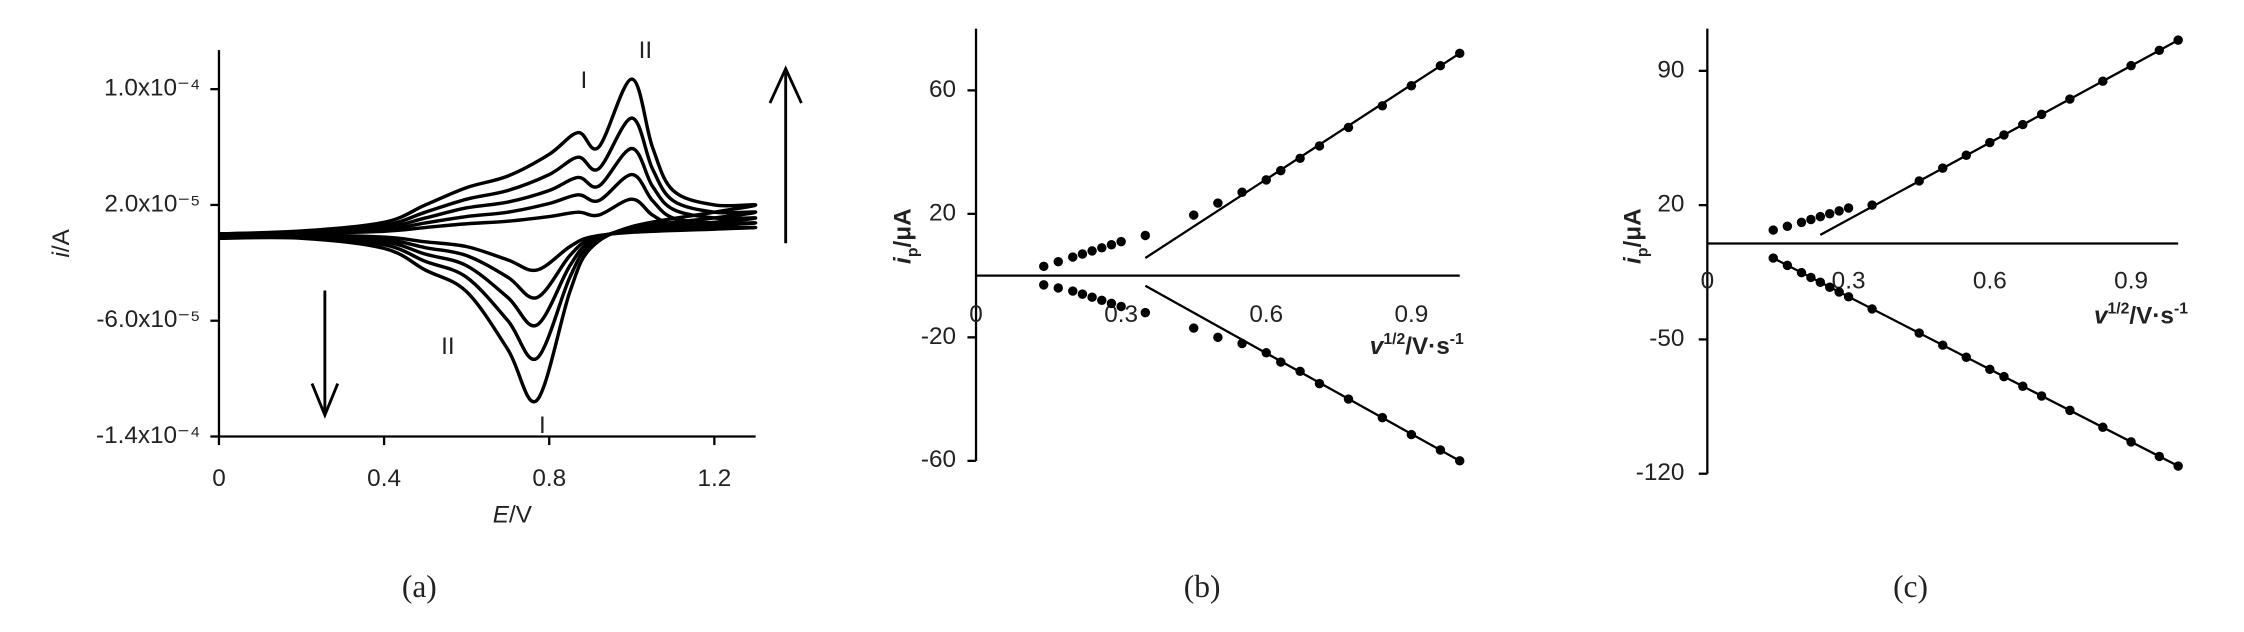 This screenshot has width=2244, height=632. What do you see at coordinates (938, 336) in the screenshot?
I see `y-tick-label: -20` at bounding box center [938, 336].